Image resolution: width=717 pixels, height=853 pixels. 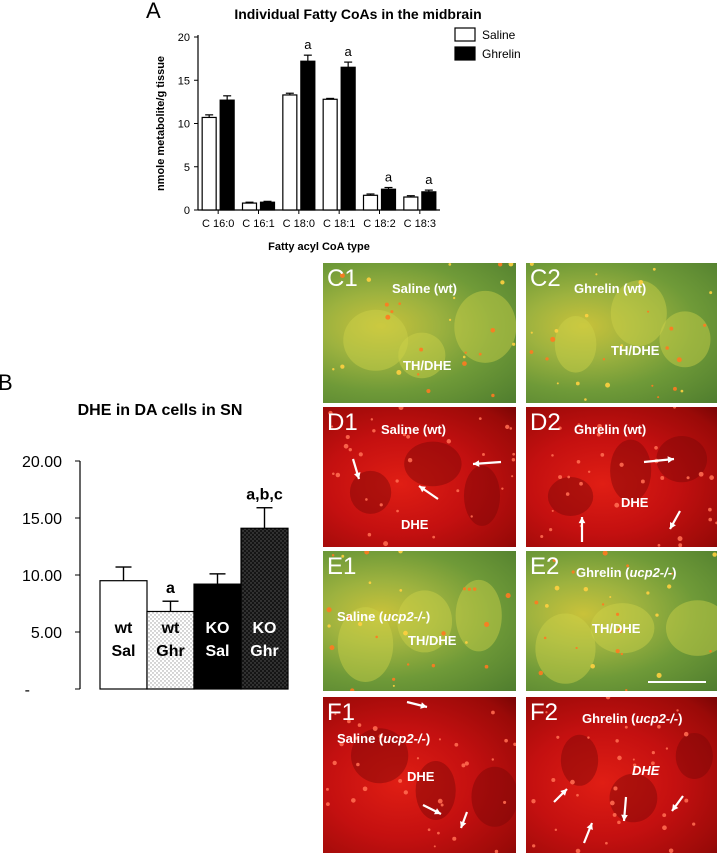 I want to click on panel-label-b: B, so click(x=6, y=382).